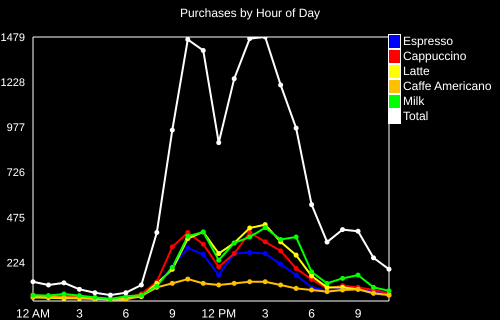  Describe the element at coordinates (416, 71) in the screenshot. I see `legend-label: Latte` at that location.